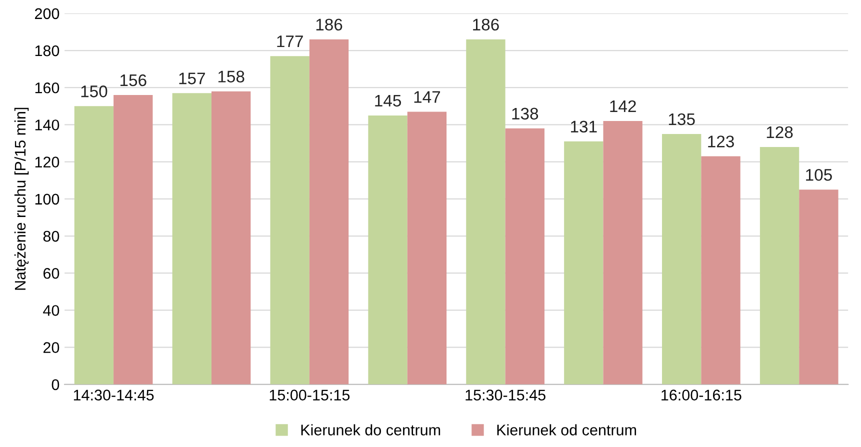  What do you see at coordinates (584, 126) in the screenshot?
I see `data-label: 131` at bounding box center [584, 126].